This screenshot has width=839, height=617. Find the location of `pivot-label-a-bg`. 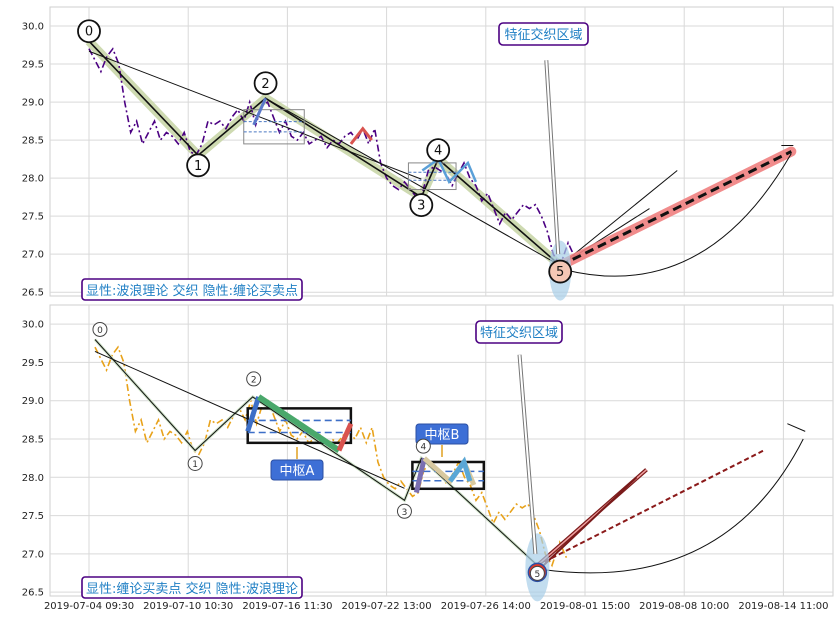

pivot-label-a-bg is located at coordinates (297, 470).